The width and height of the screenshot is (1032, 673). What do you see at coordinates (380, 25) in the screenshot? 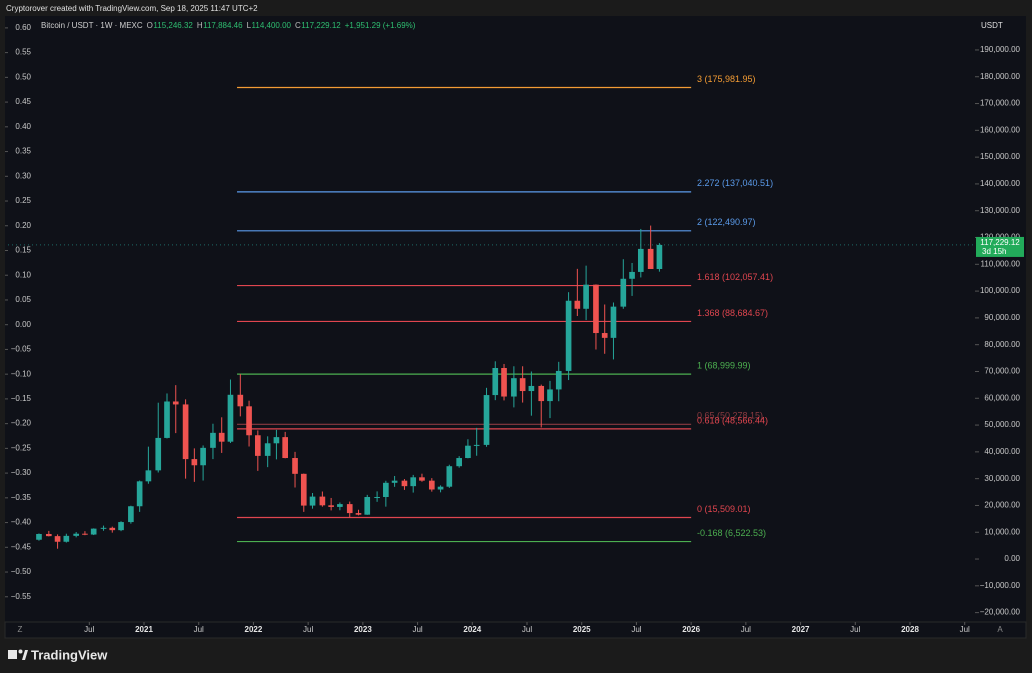
I see `legend-change: +1,951.29 (+1.69%)` at bounding box center [380, 25].